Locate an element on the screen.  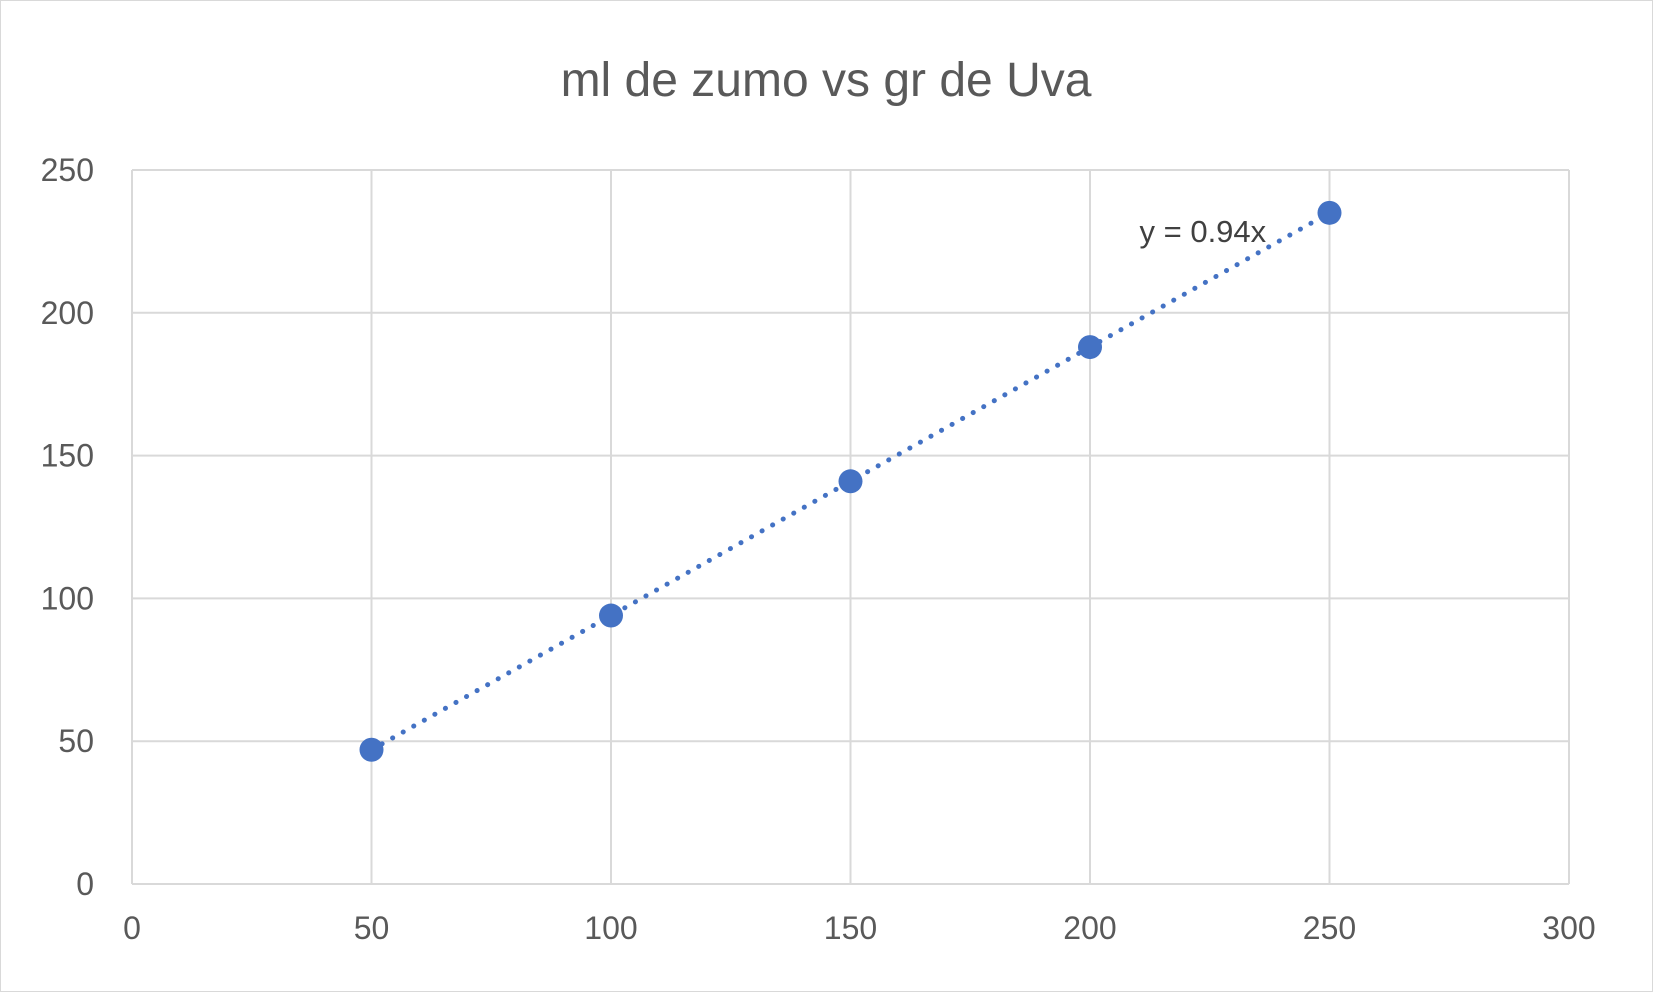
y-tick-label: 50 is located at coordinates (76, 741).